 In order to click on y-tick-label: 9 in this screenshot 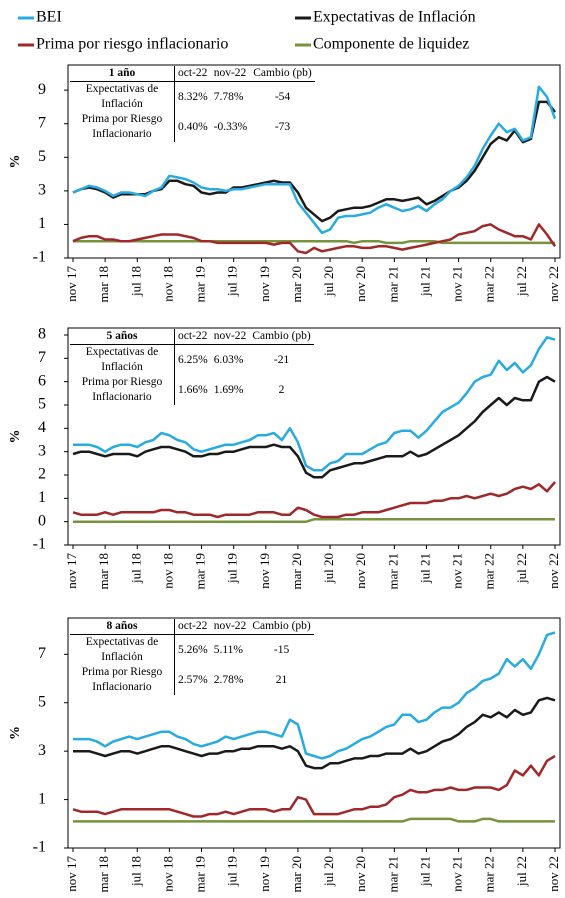, I will do `click(42, 89)`.